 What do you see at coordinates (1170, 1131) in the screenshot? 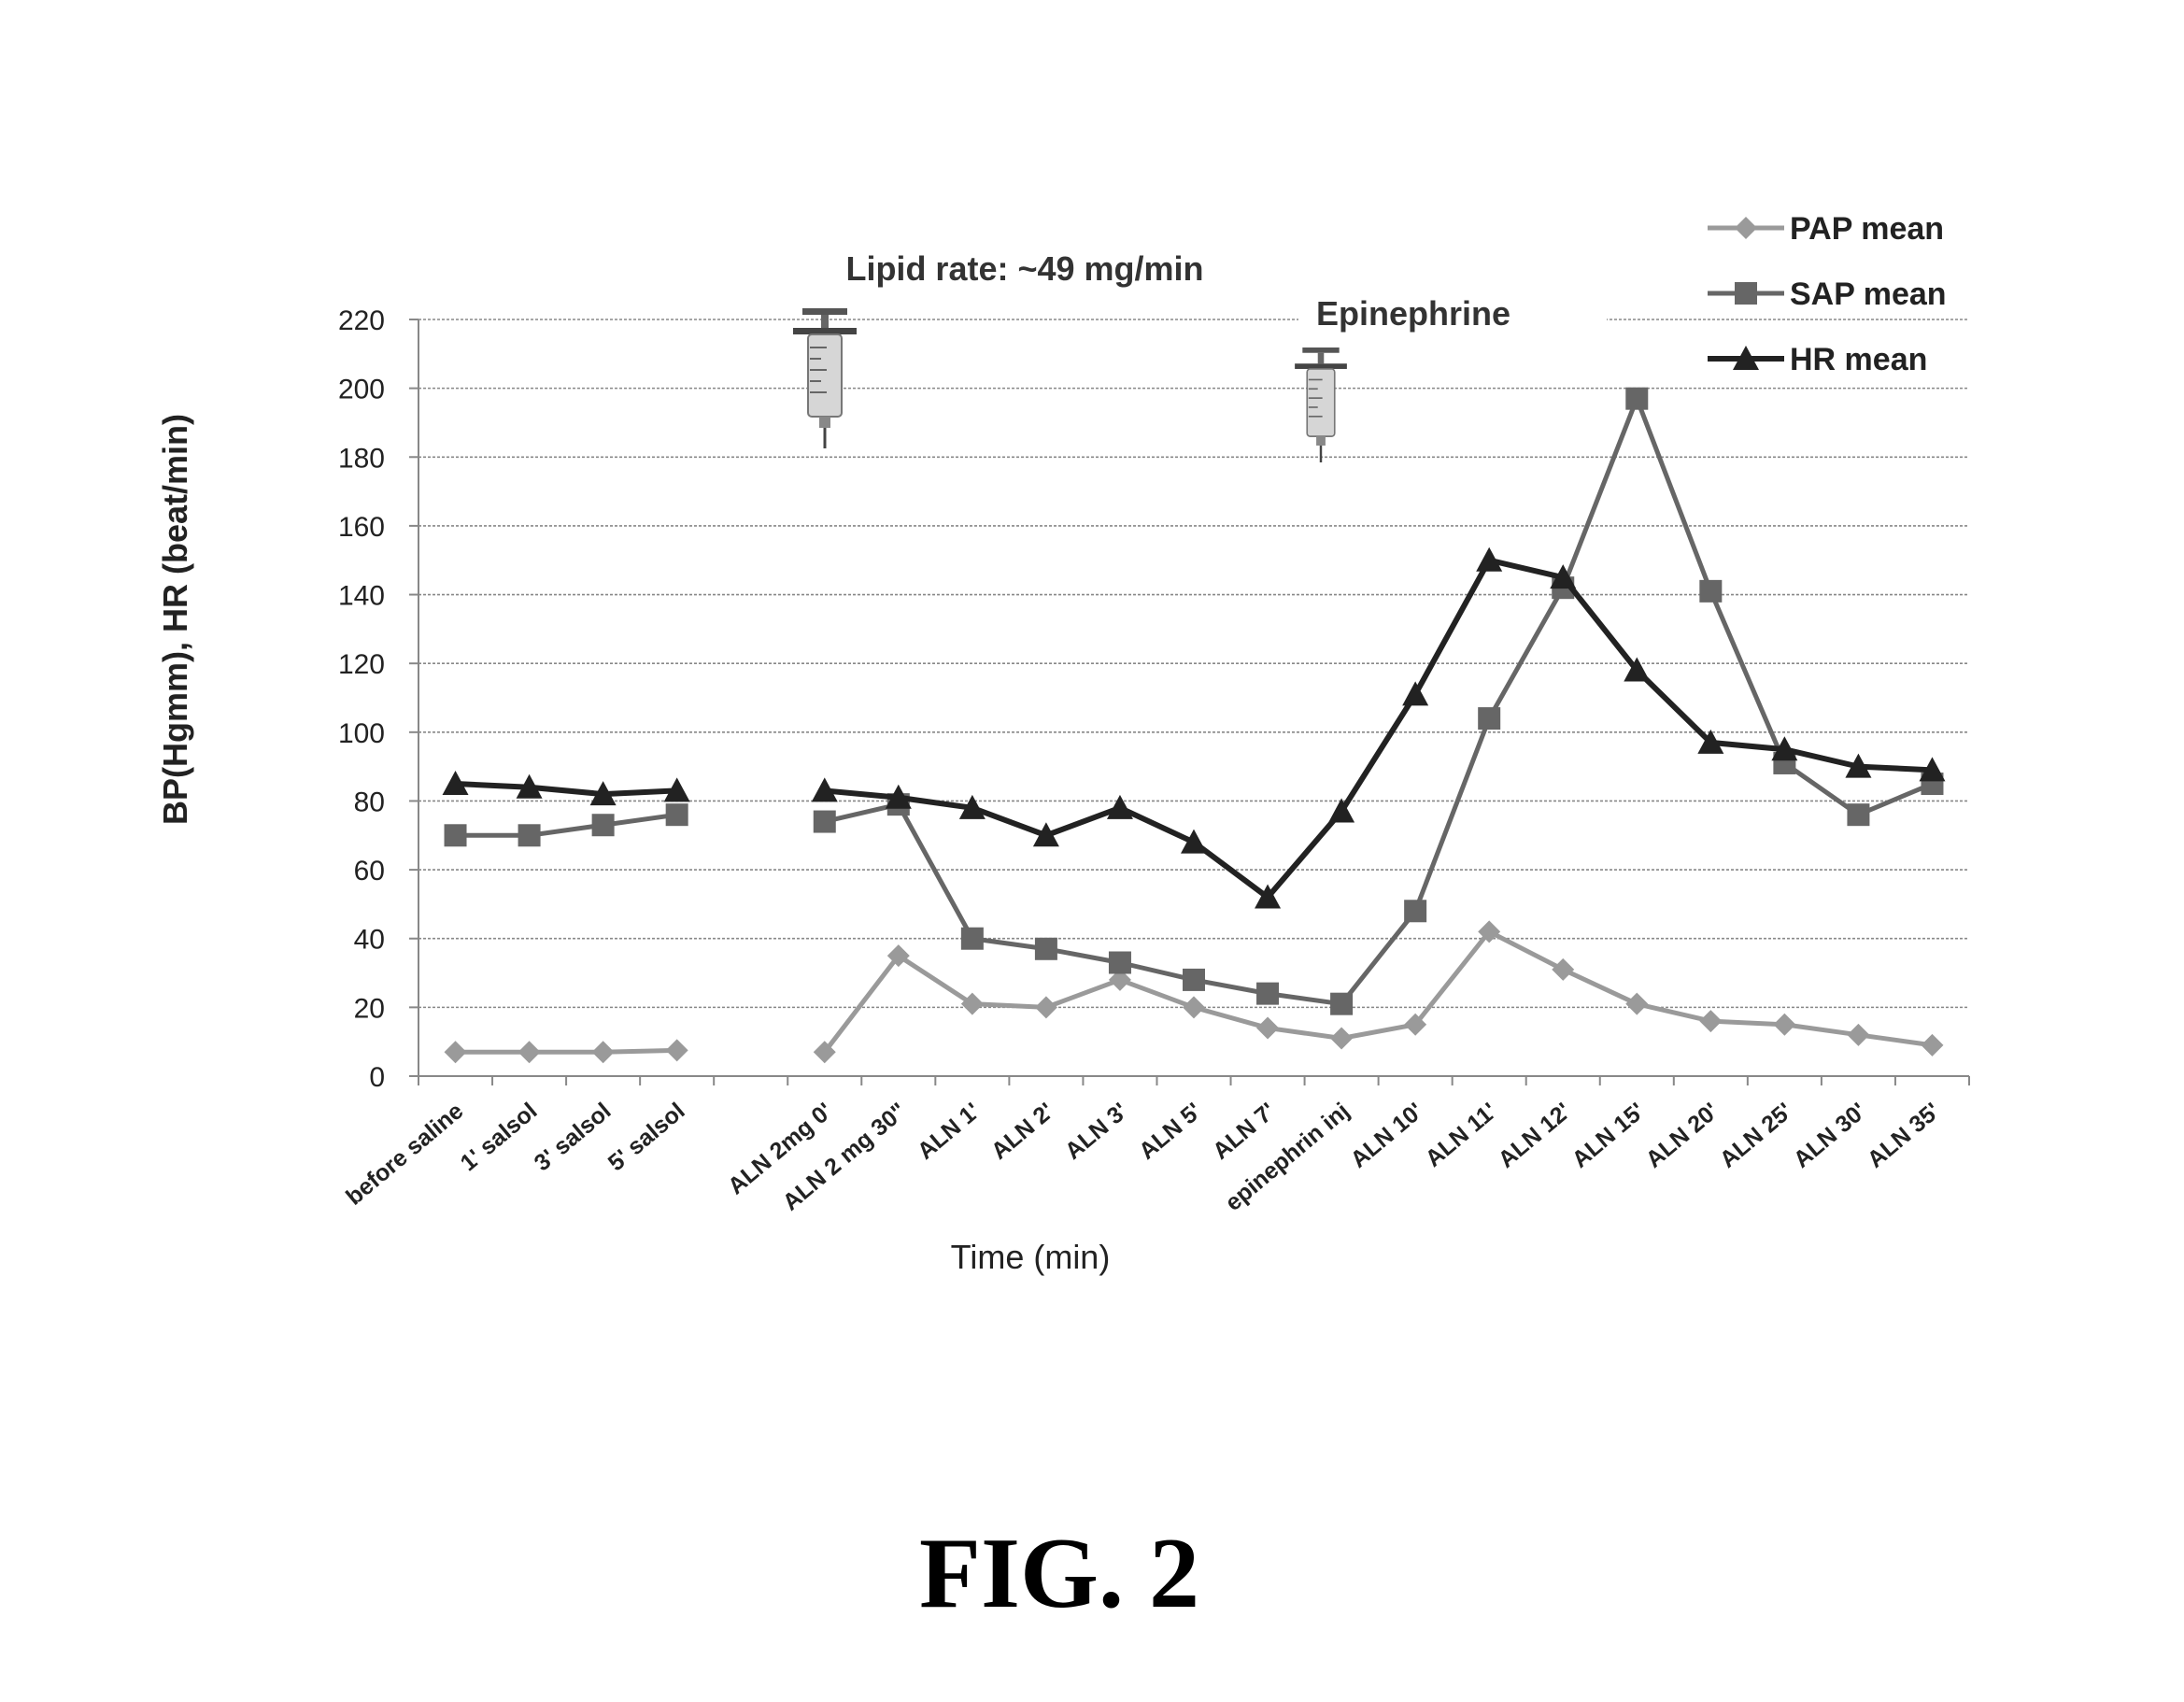
I see `x-tick-label: ALN 5'` at bounding box center [1170, 1131].